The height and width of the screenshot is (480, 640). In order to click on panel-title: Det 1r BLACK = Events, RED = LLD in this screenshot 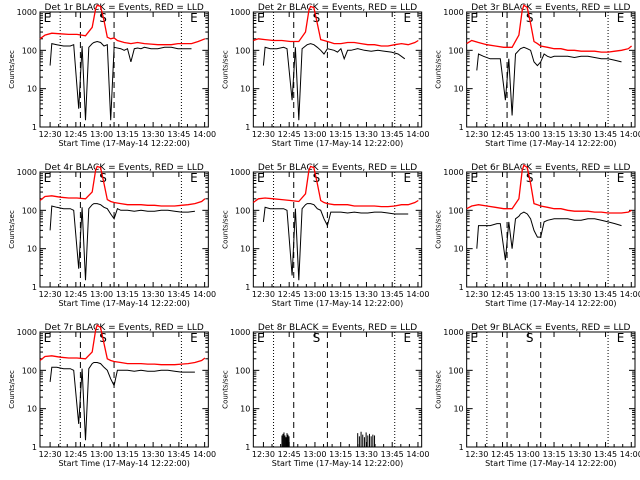, I will do `click(124, 8)`.